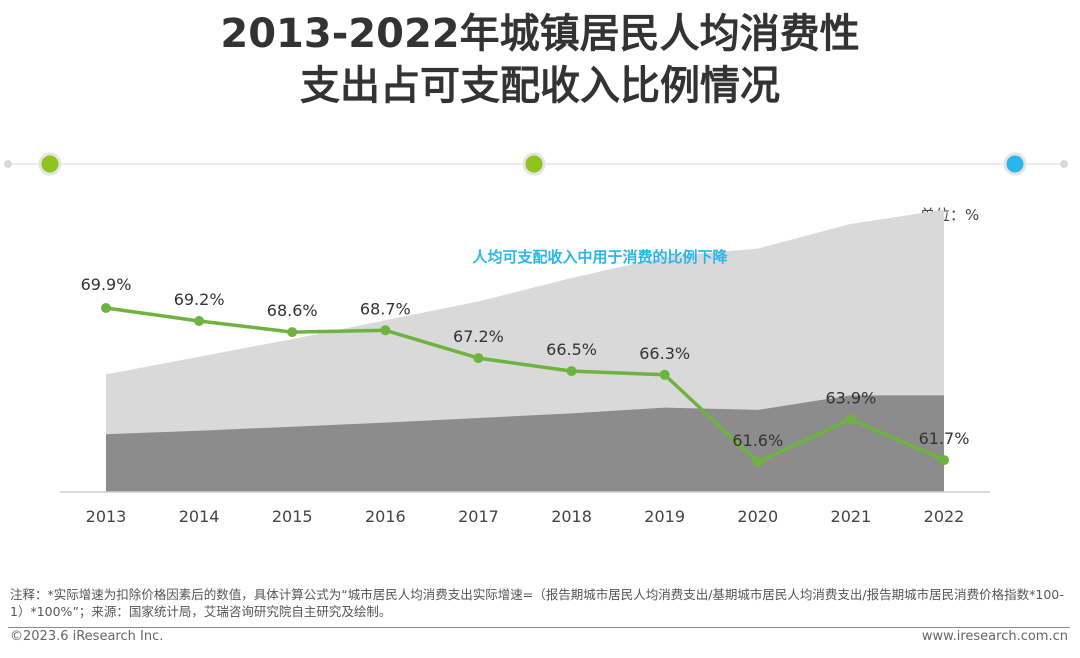 The width and height of the screenshot is (1080, 658). I want to click on data-point-2022, so click(944, 460).